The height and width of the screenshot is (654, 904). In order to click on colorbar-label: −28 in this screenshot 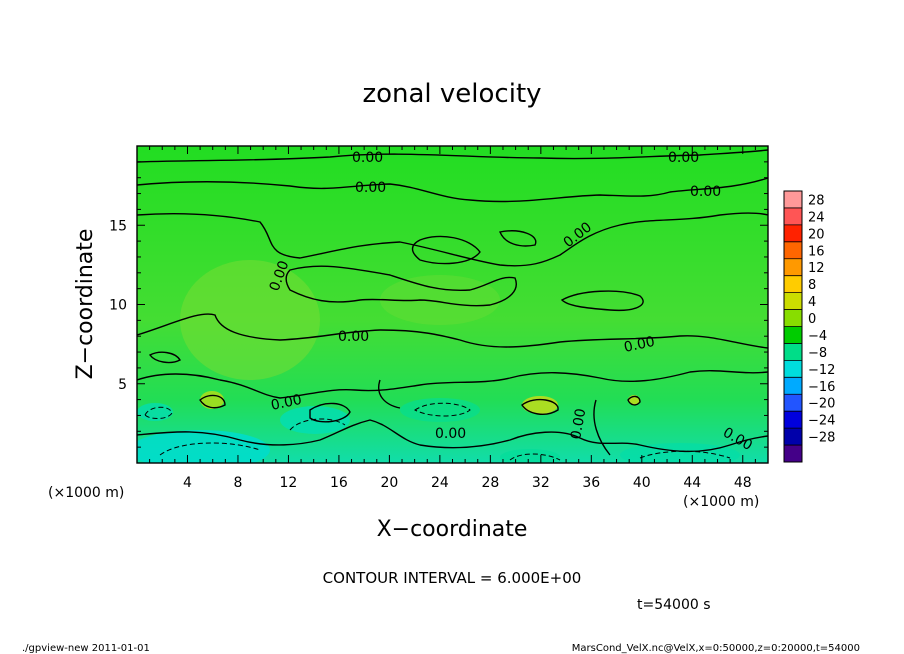, I will do `click(821, 438)`.